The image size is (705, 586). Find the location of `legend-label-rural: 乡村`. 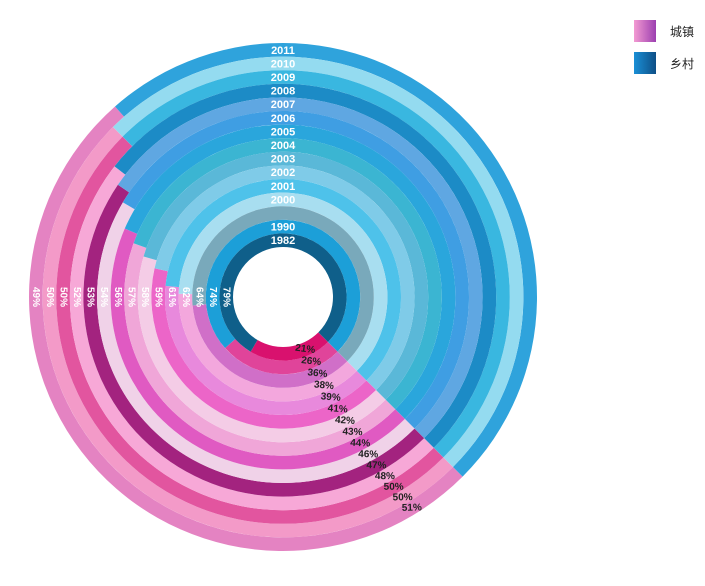

legend-label-rural: 乡村 is located at coordinates (682, 63).